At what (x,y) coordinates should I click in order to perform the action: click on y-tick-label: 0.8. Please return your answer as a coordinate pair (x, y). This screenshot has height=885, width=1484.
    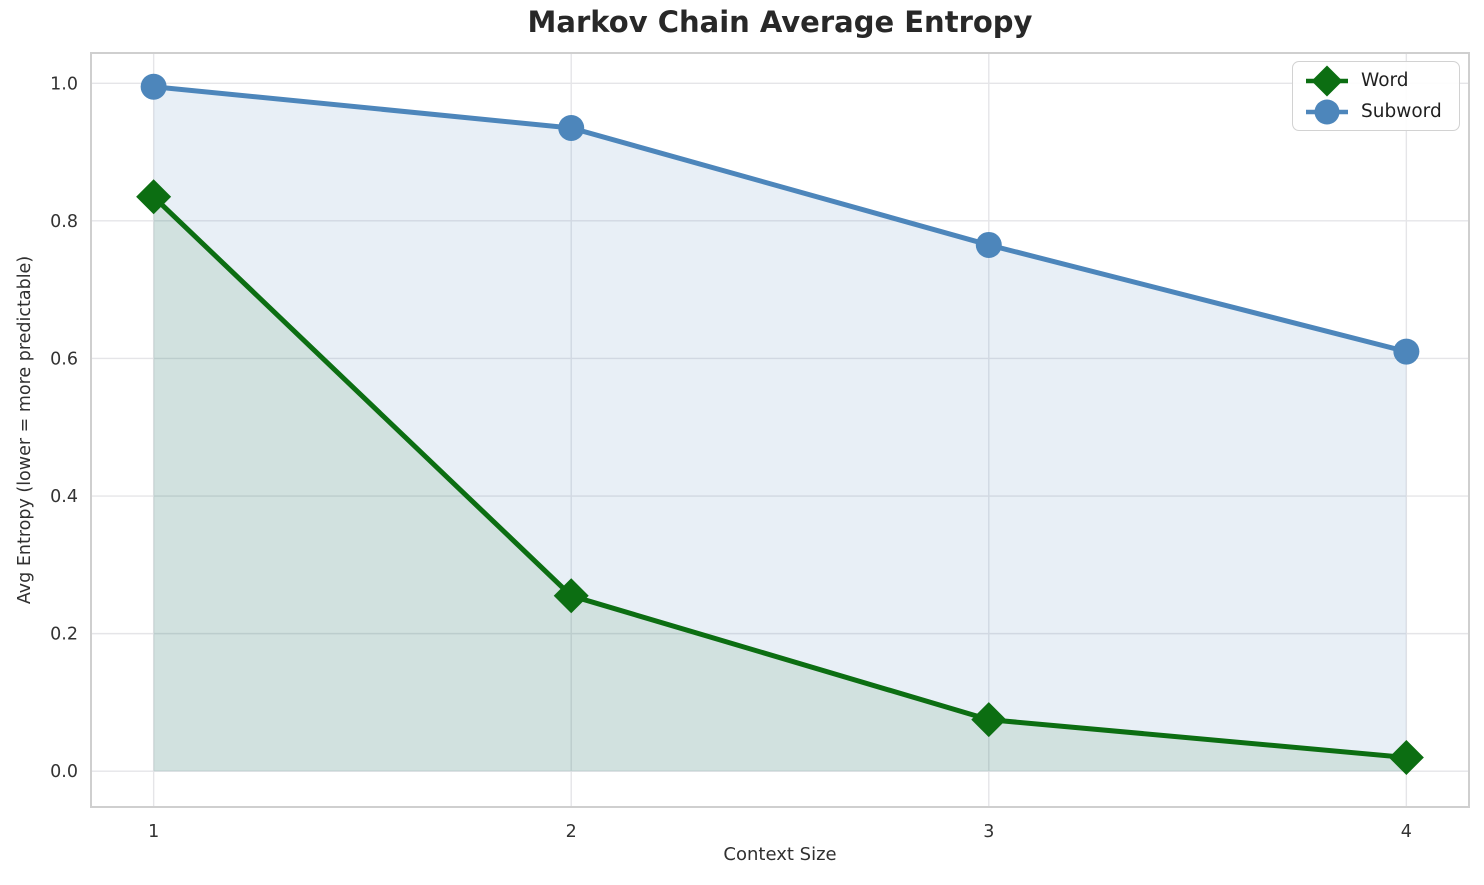
    Looking at the image, I should click on (64, 222).